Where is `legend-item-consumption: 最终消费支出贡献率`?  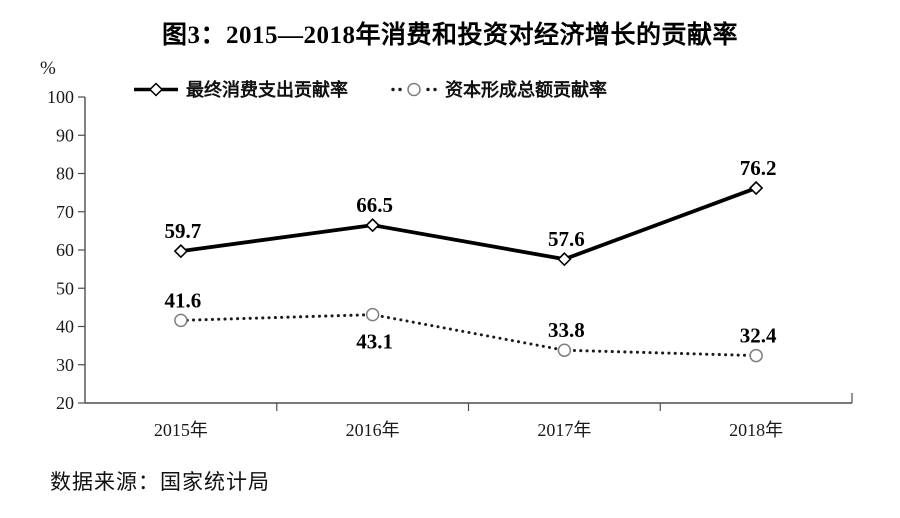 legend-item-consumption: 最终消费支出贡献率 is located at coordinates (240, 89).